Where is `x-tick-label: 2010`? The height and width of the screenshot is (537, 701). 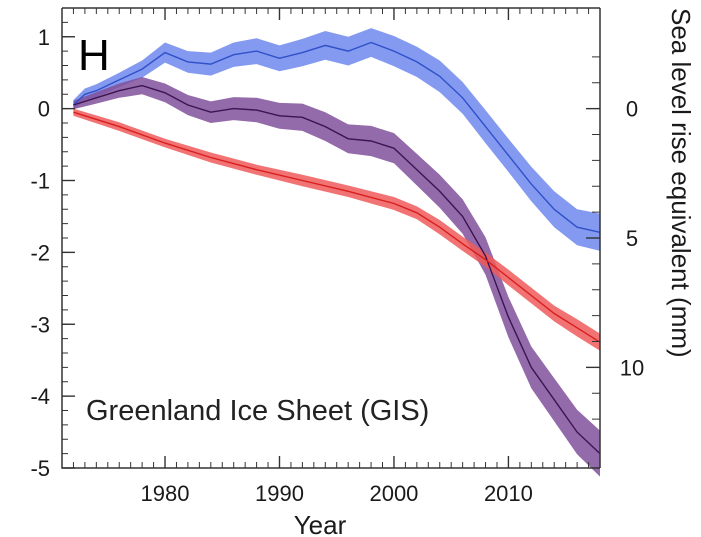 x-tick-label: 2010 is located at coordinates (508, 493).